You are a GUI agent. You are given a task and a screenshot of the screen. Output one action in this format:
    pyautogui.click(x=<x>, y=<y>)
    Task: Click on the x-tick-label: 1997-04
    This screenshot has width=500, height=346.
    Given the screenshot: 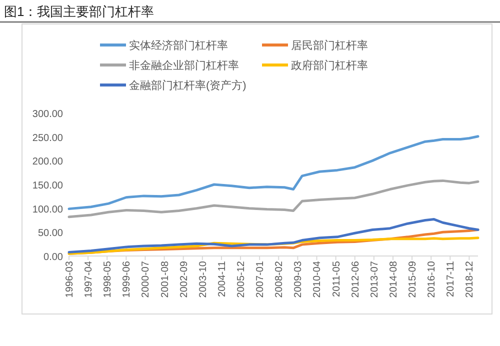 What is the action you would take?
    pyautogui.click(x=89, y=279)
    